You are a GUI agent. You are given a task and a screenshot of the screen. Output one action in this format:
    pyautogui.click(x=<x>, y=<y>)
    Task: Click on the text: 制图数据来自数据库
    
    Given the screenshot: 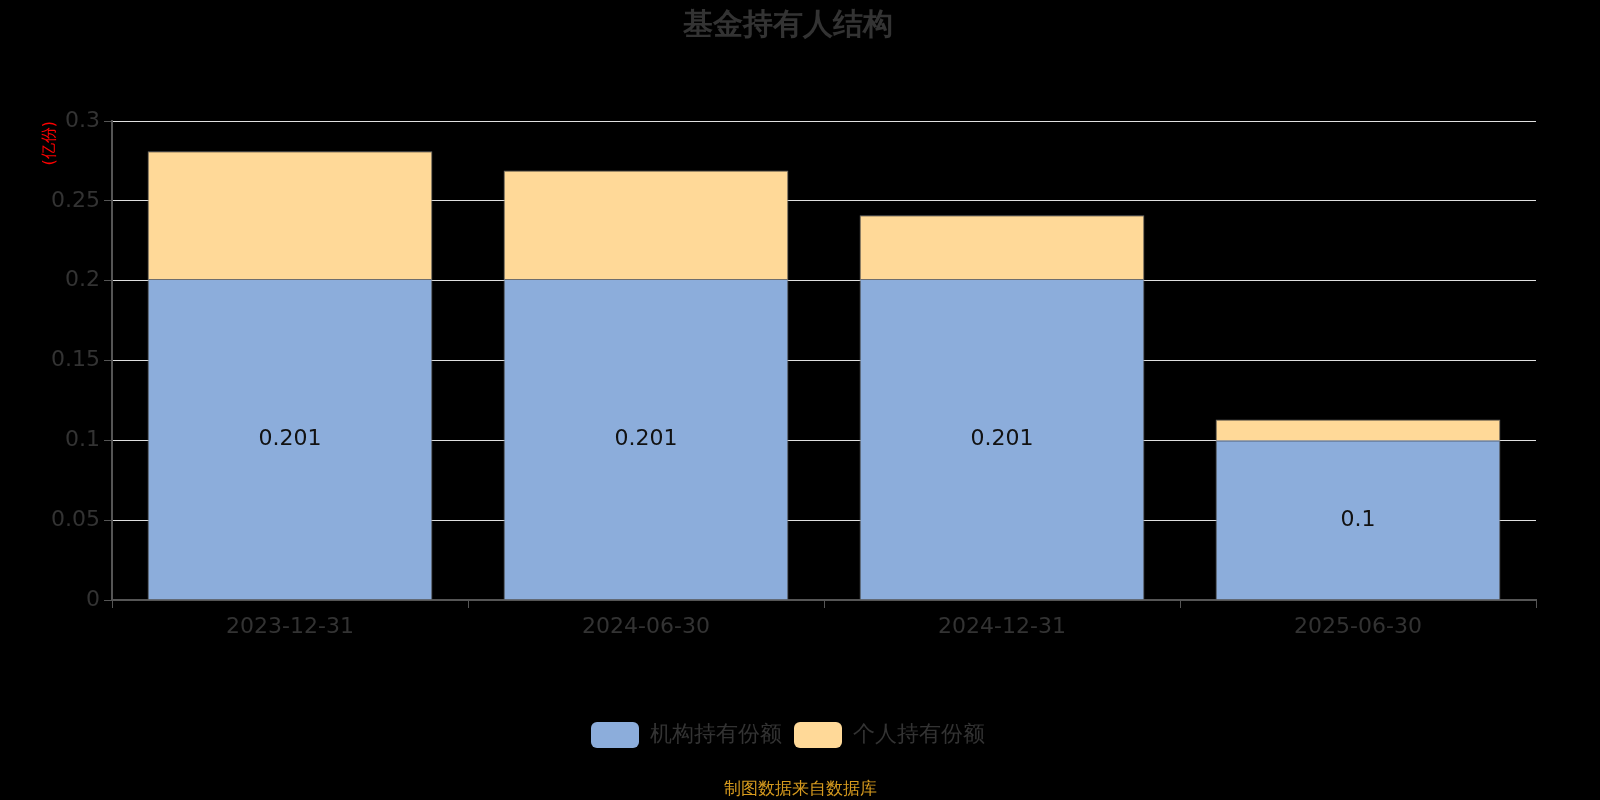 What is the action you would take?
    pyautogui.click(x=800, y=788)
    